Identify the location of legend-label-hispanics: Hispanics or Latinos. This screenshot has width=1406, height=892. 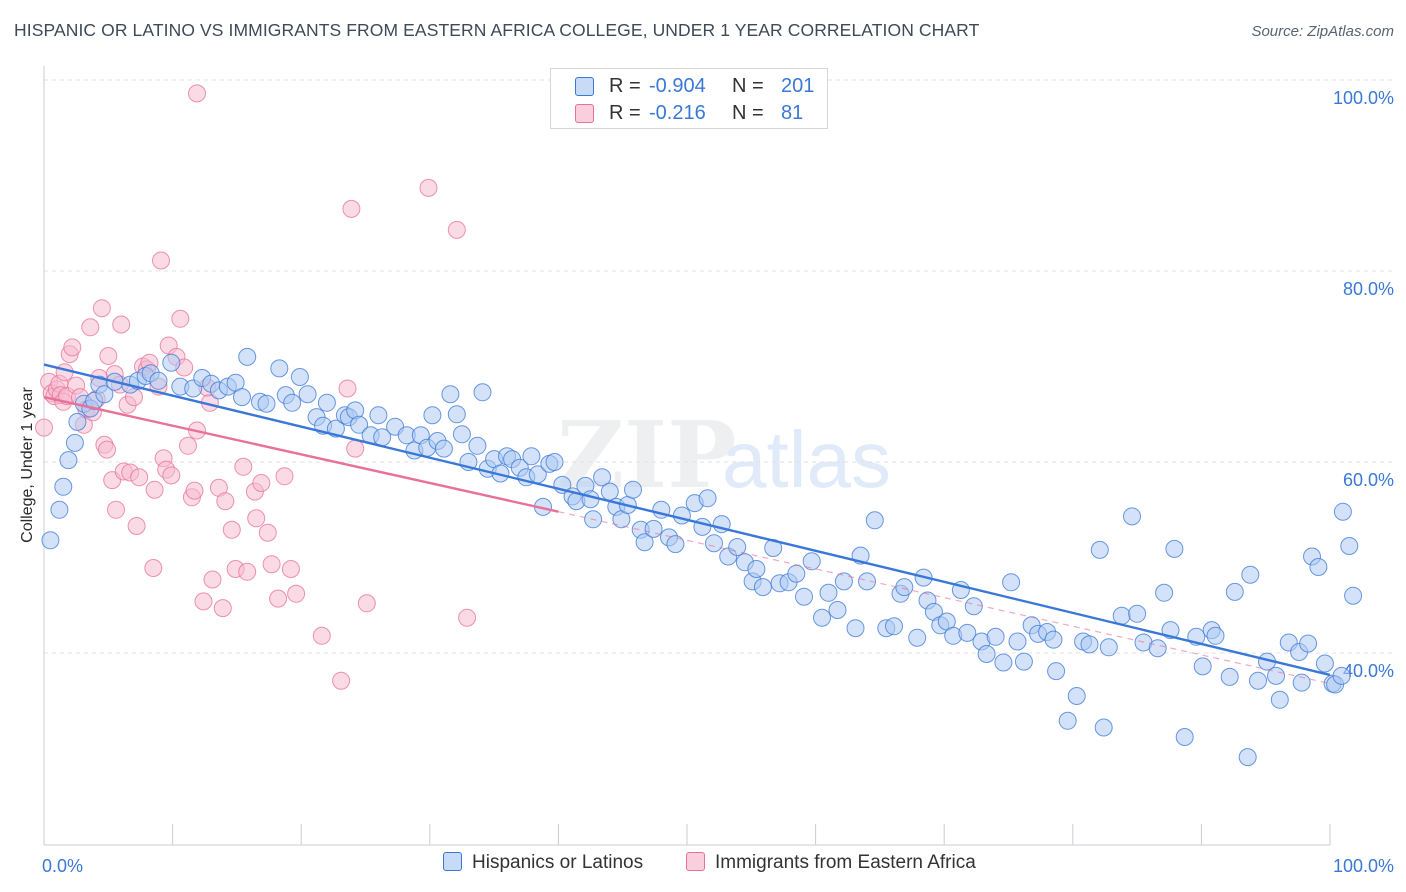
(558, 862).